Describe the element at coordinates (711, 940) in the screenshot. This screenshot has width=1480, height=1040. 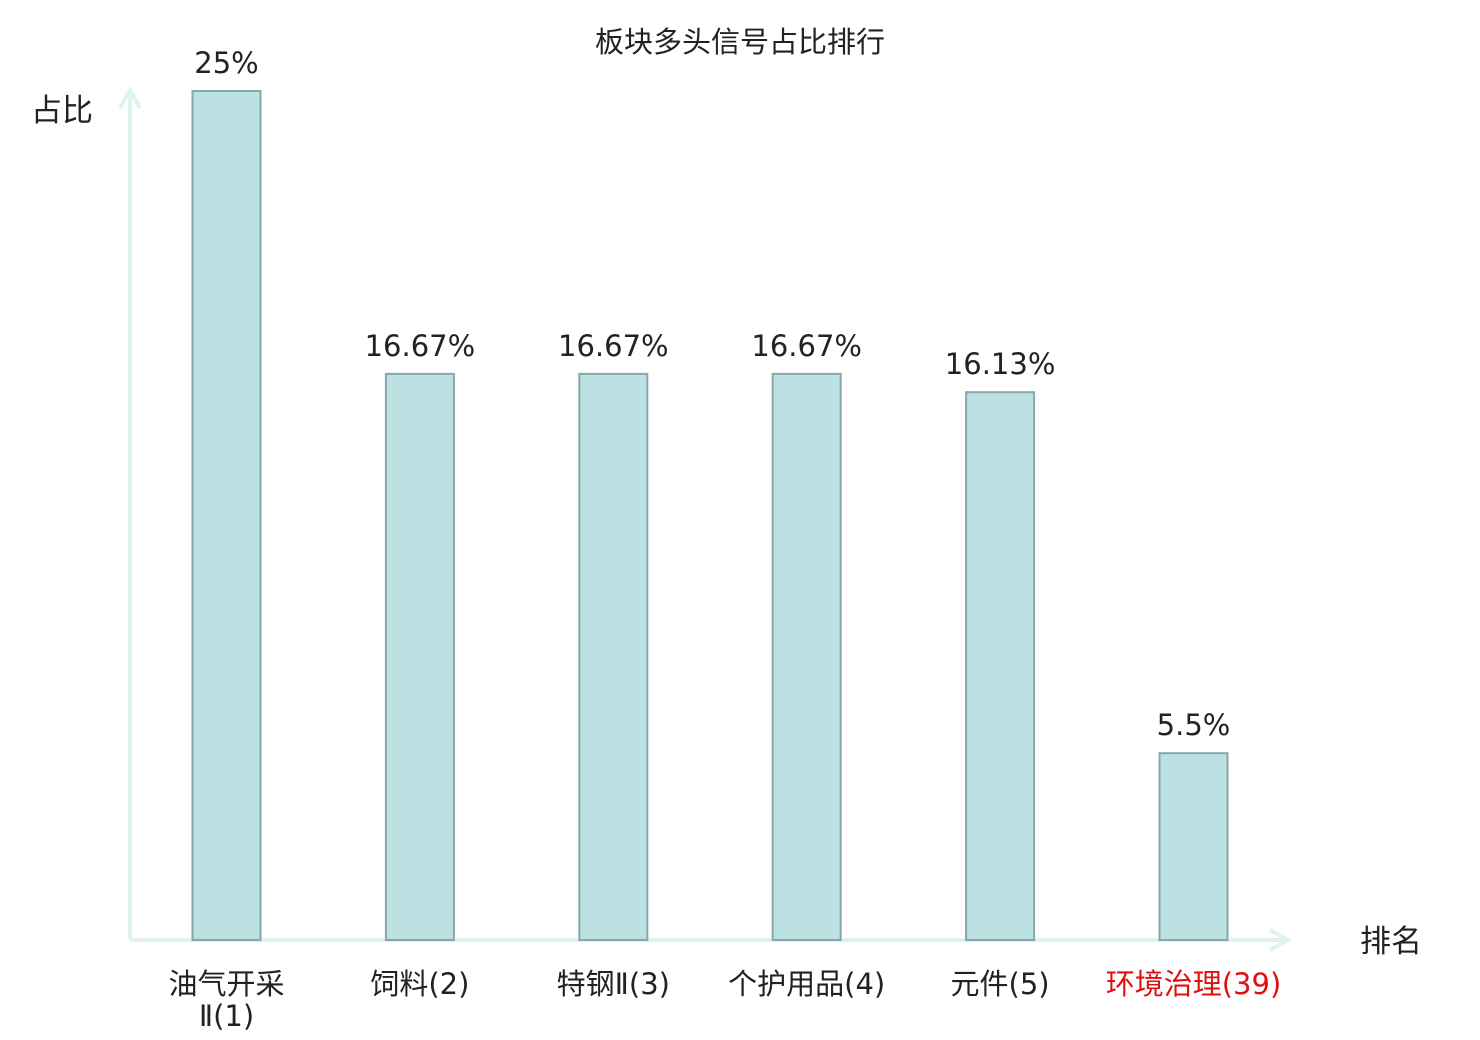
I see `x-axis` at that location.